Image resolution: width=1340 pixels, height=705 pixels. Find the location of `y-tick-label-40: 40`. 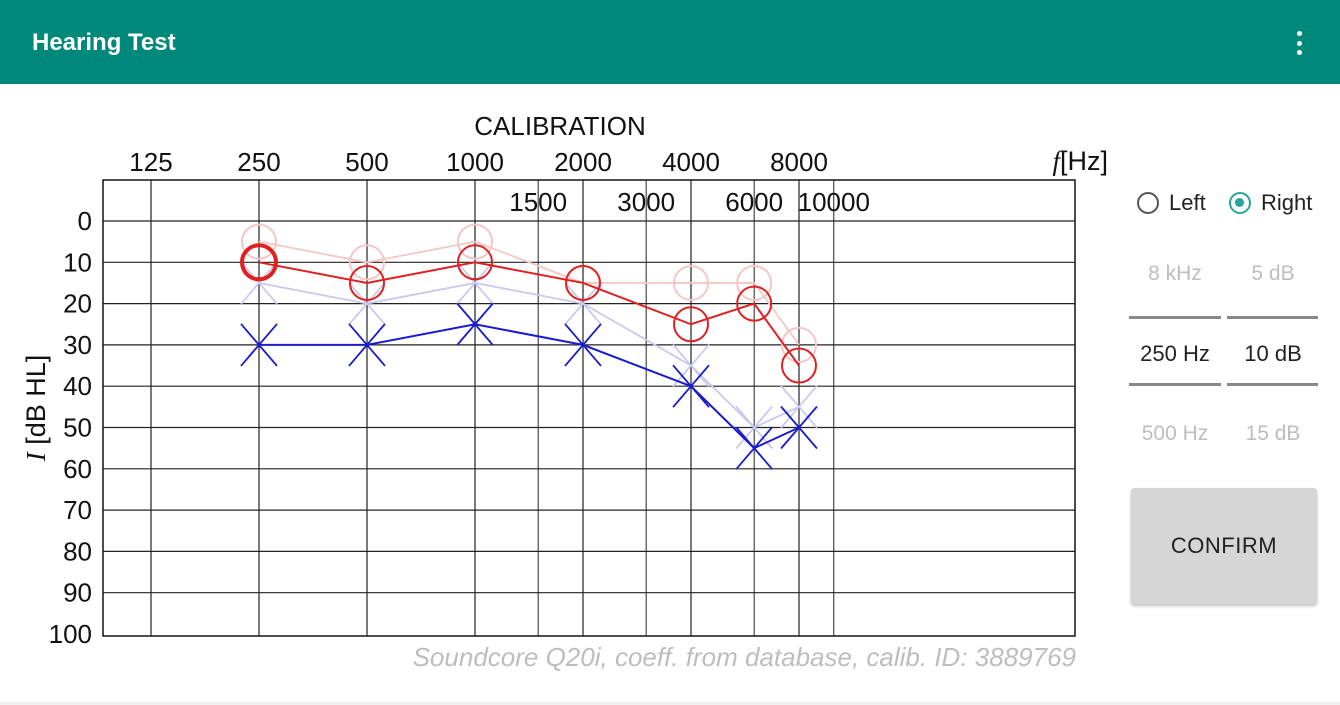

y-tick-label-40: 40 is located at coordinates (77, 386).